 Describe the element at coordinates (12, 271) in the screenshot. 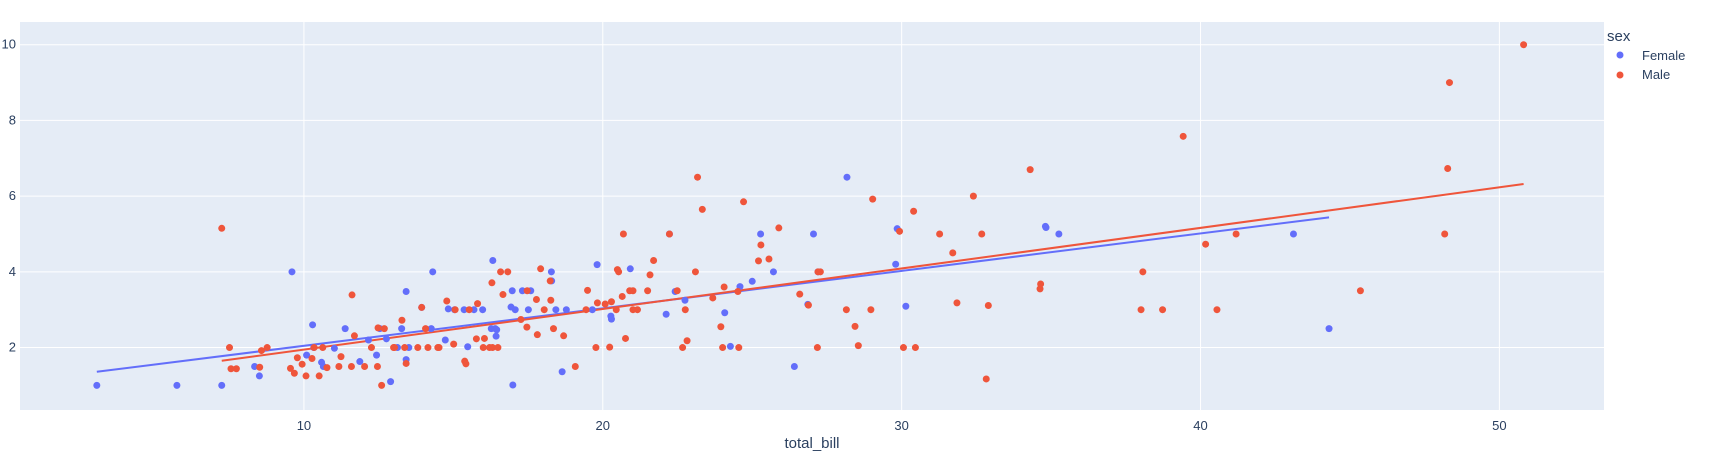

I see `y-tick-label: 4` at that location.